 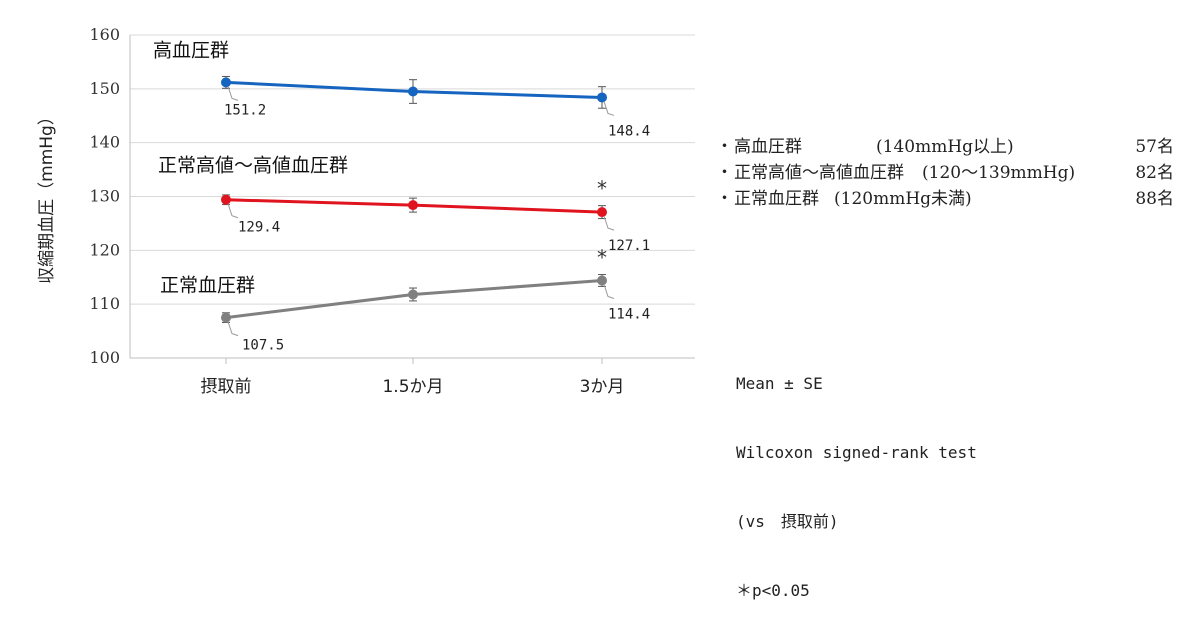 What do you see at coordinates (104, 88) in the screenshot?
I see `y-tick-label: 150` at bounding box center [104, 88].